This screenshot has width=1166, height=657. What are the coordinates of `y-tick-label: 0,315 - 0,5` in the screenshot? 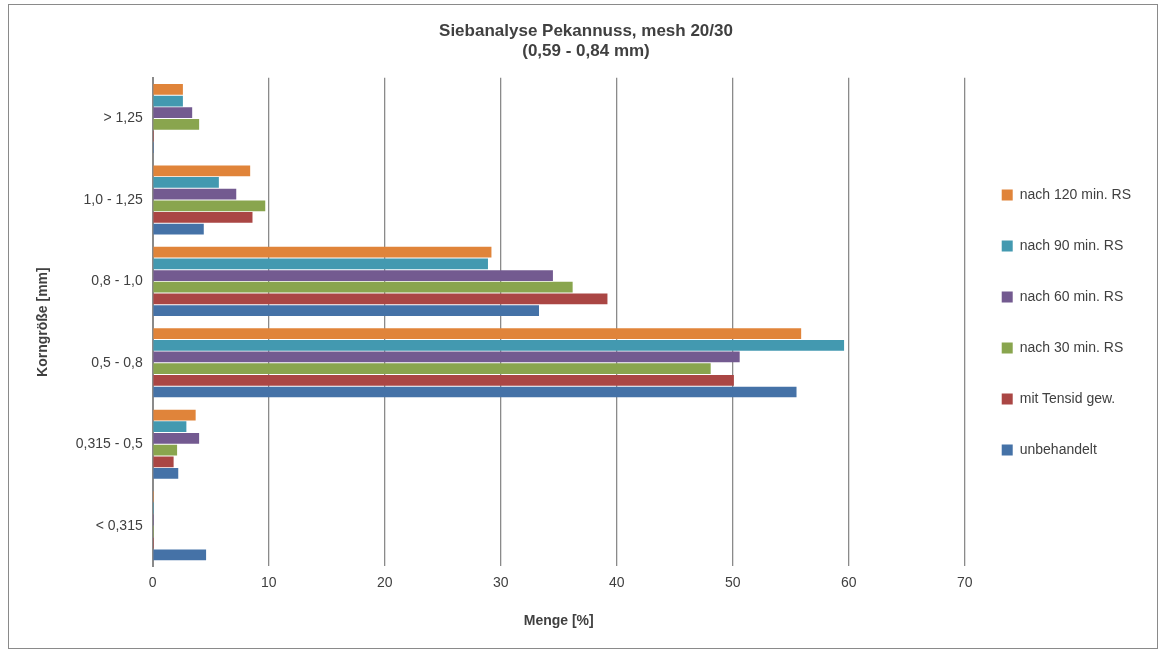 It's located at (109, 443).